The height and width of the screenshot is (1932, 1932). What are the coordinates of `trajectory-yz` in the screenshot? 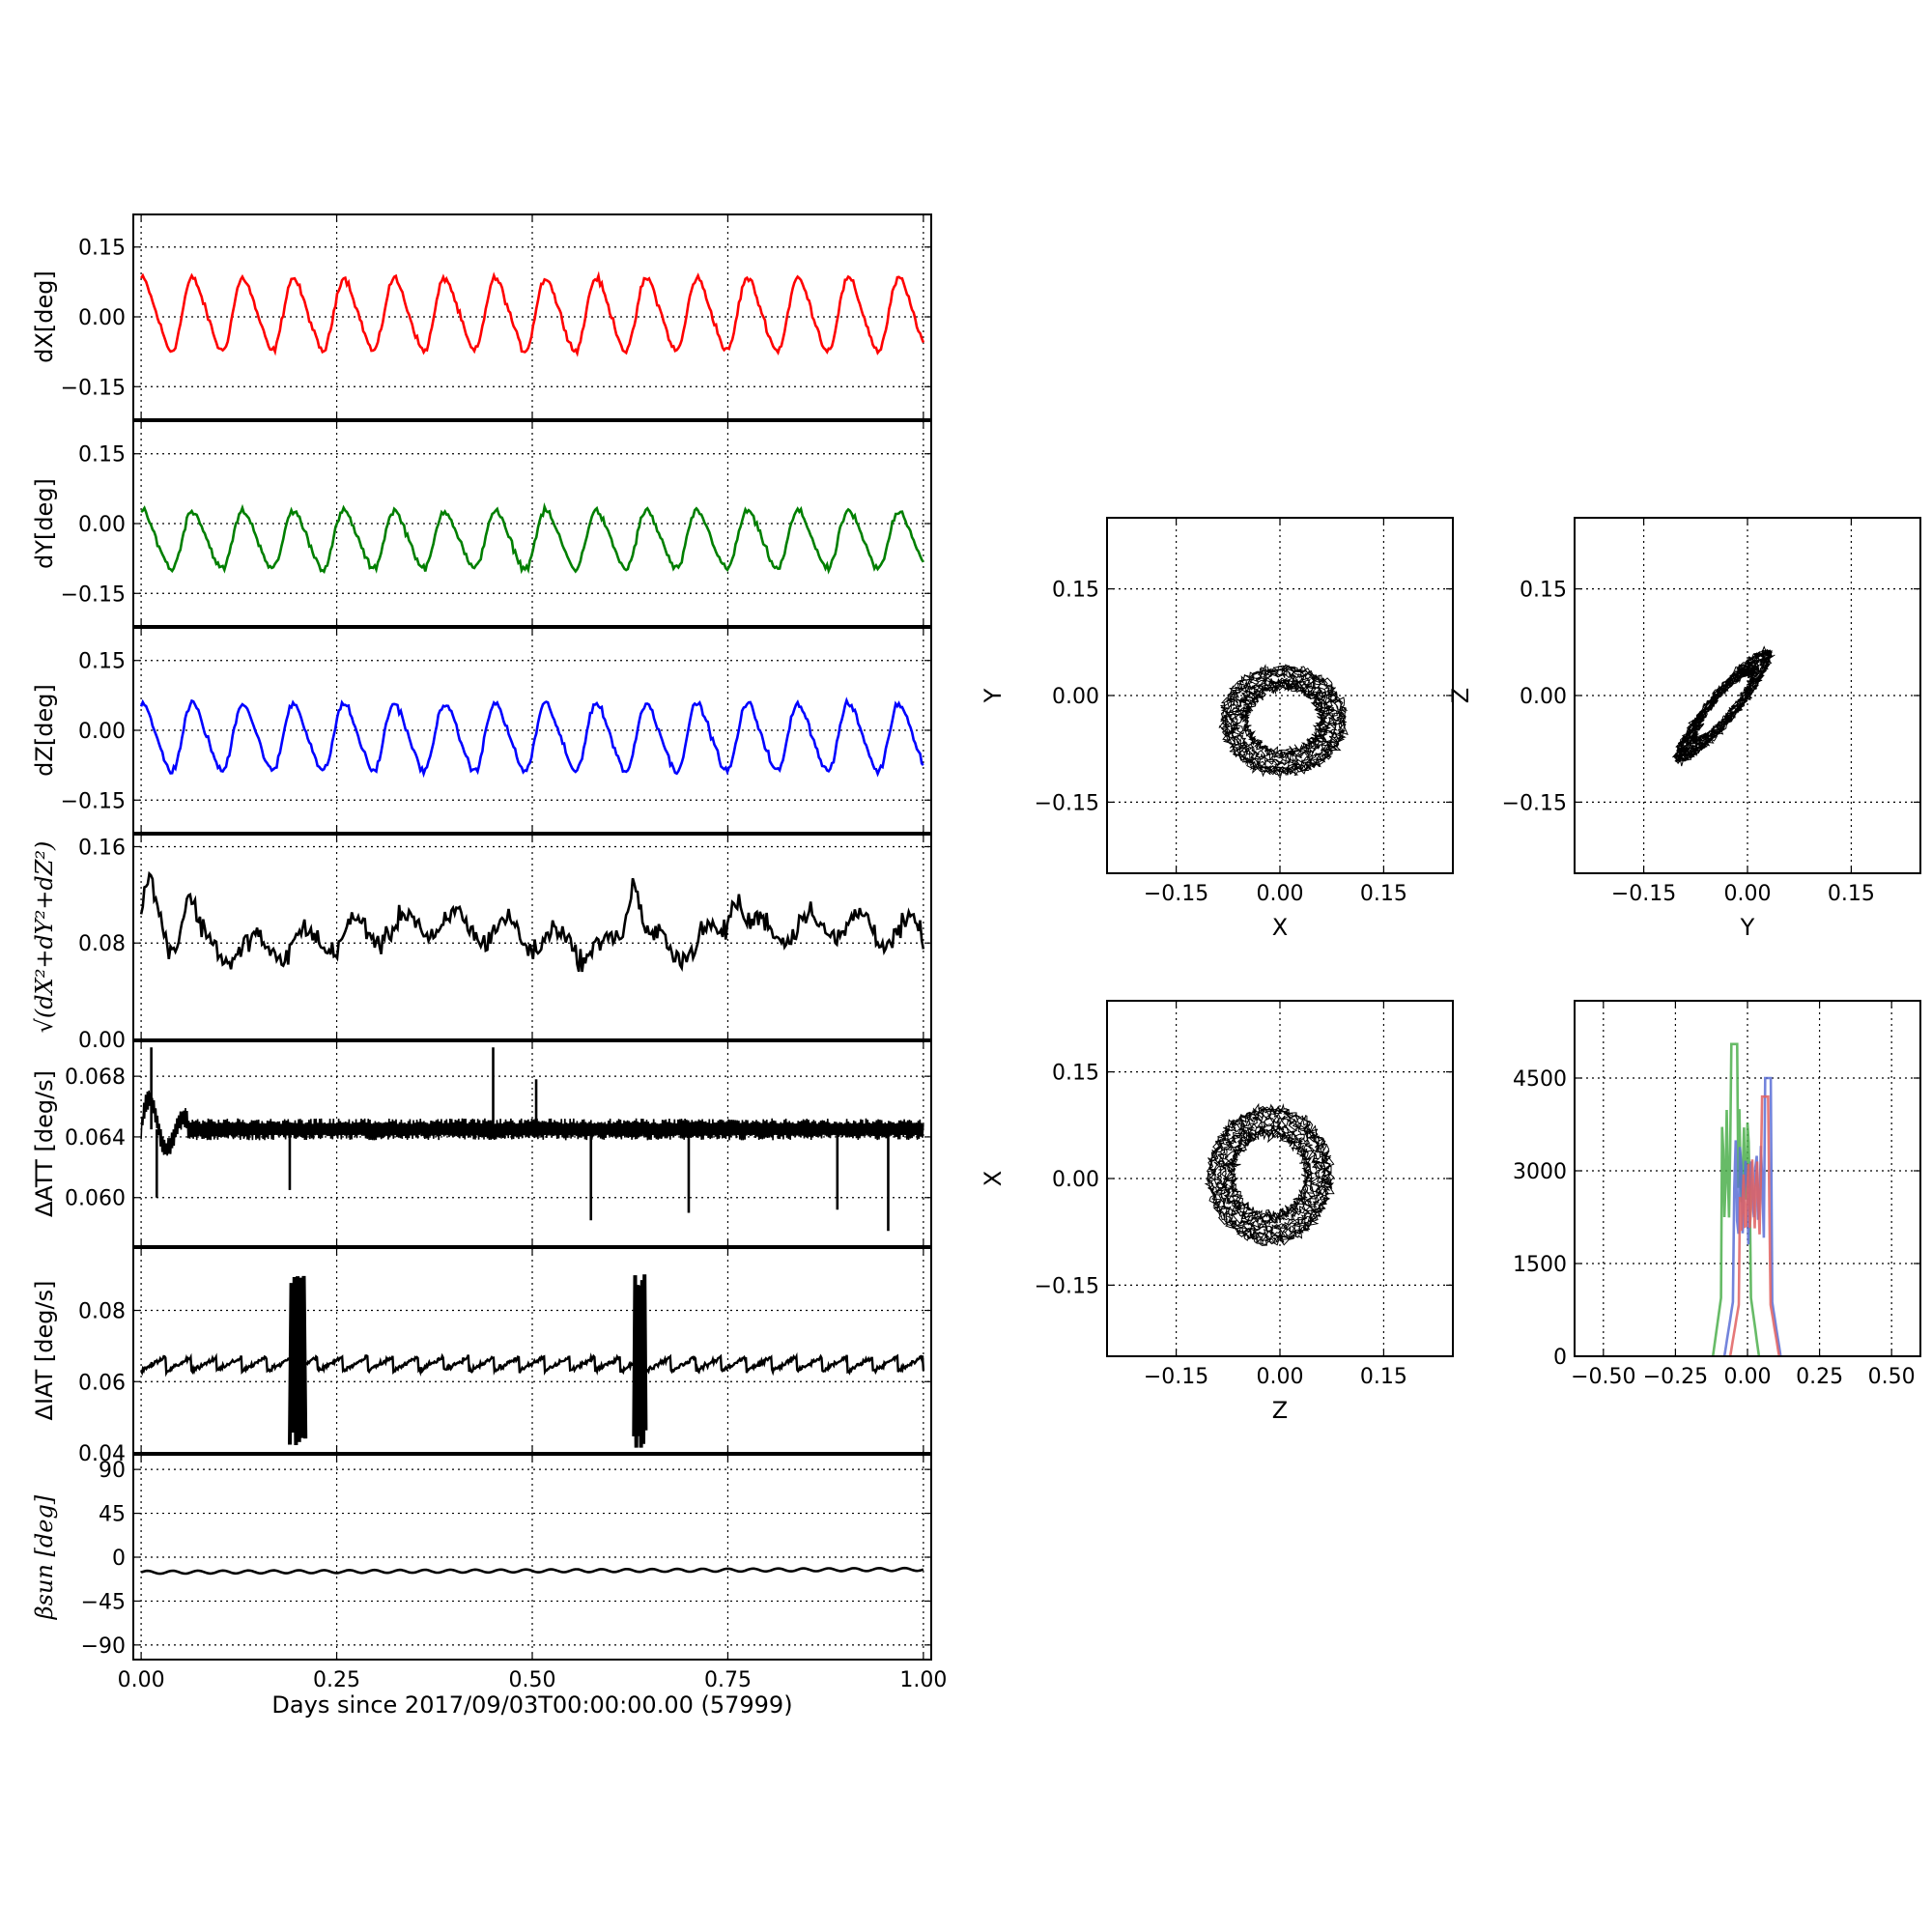 It's located at (1724, 706).